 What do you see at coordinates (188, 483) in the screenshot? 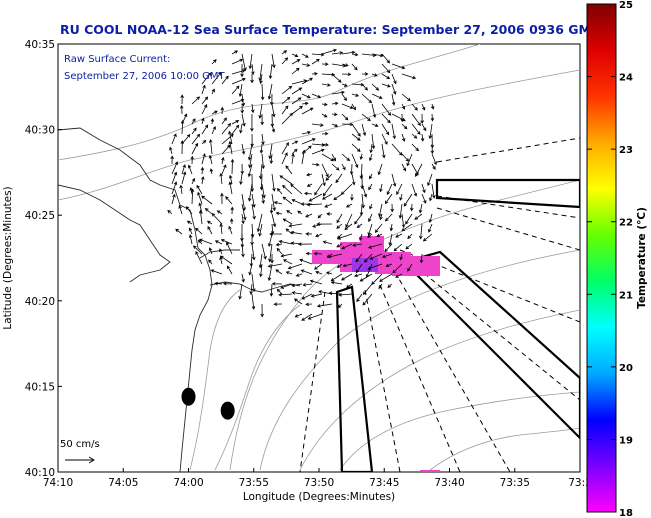
I see `x-tick-label: 74:00` at bounding box center [188, 483].